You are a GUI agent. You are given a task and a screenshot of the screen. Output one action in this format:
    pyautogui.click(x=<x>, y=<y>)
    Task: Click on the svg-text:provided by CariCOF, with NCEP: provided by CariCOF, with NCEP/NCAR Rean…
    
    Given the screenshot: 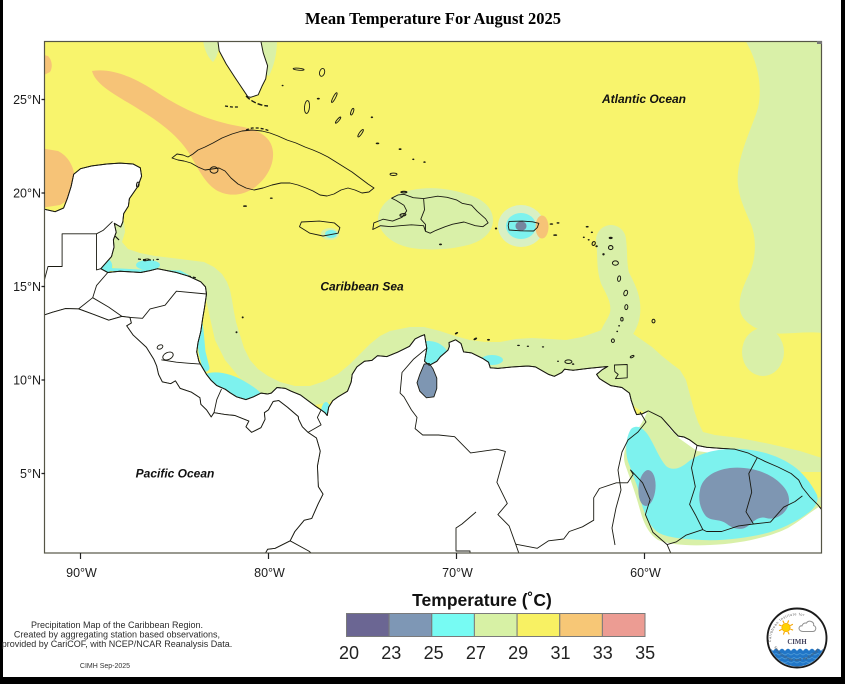 What is the action you would take?
    pyautogui.click(x=117, y=644)
    